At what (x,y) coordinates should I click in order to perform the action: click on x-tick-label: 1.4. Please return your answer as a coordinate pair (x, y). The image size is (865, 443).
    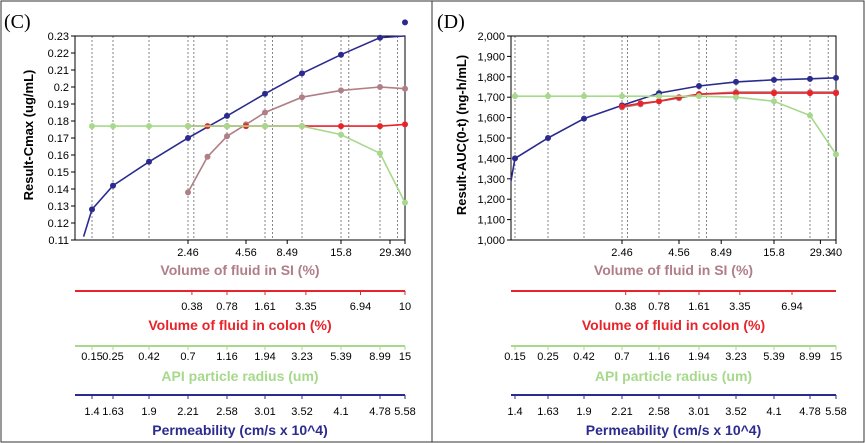
    Looking at the image, I should click on (91, 412).